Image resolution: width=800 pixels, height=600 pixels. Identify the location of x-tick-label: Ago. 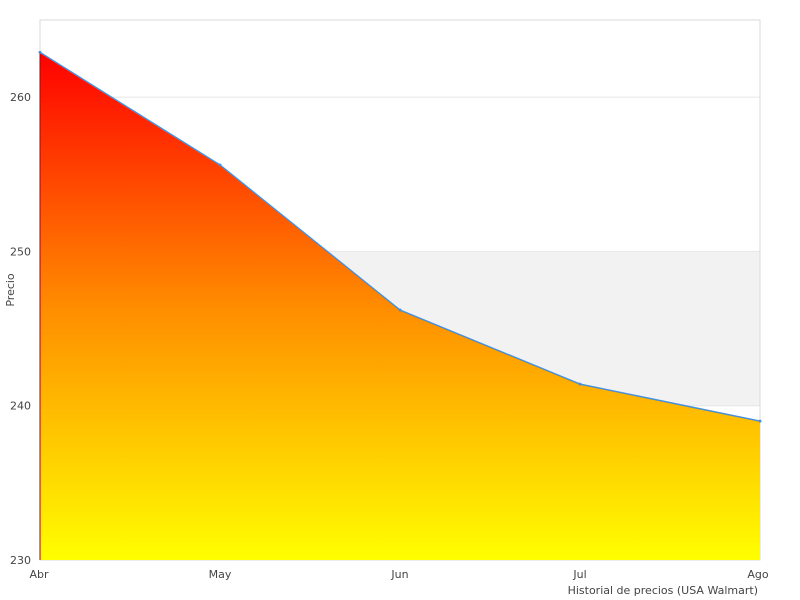
(758, 574).